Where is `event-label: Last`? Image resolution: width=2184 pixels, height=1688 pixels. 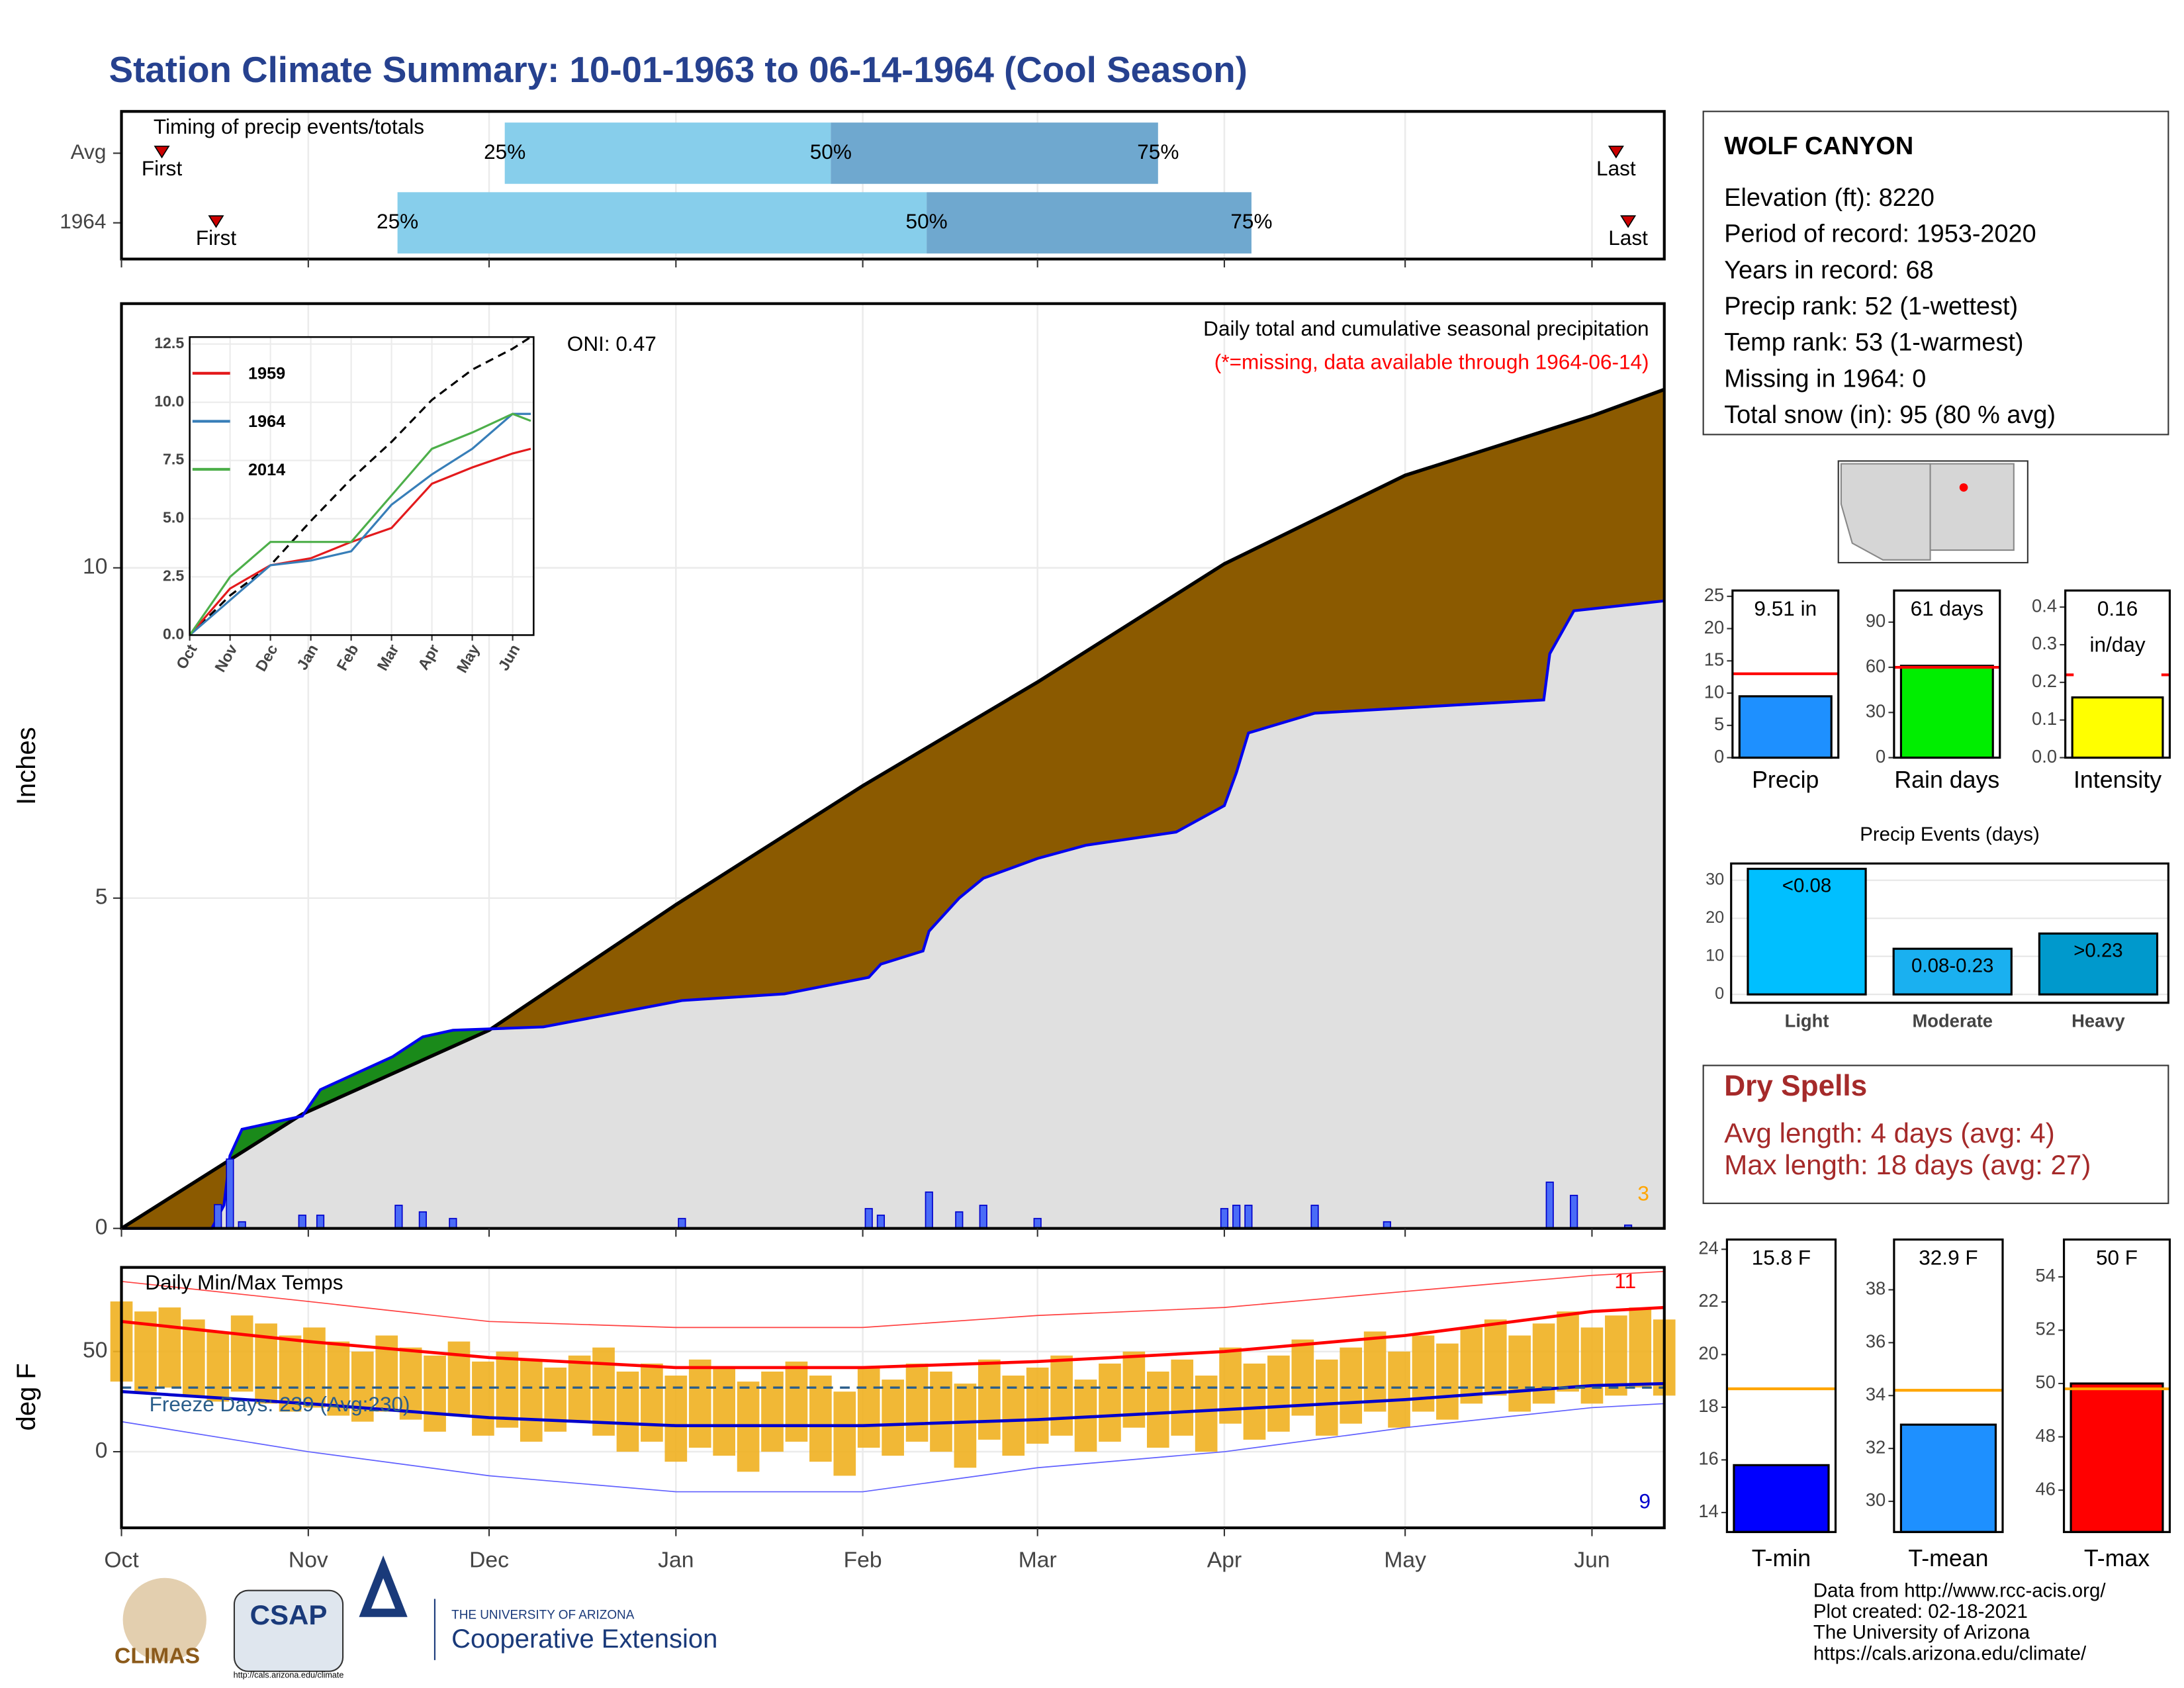 event-label: Last is located at coordinates (1616, 168).